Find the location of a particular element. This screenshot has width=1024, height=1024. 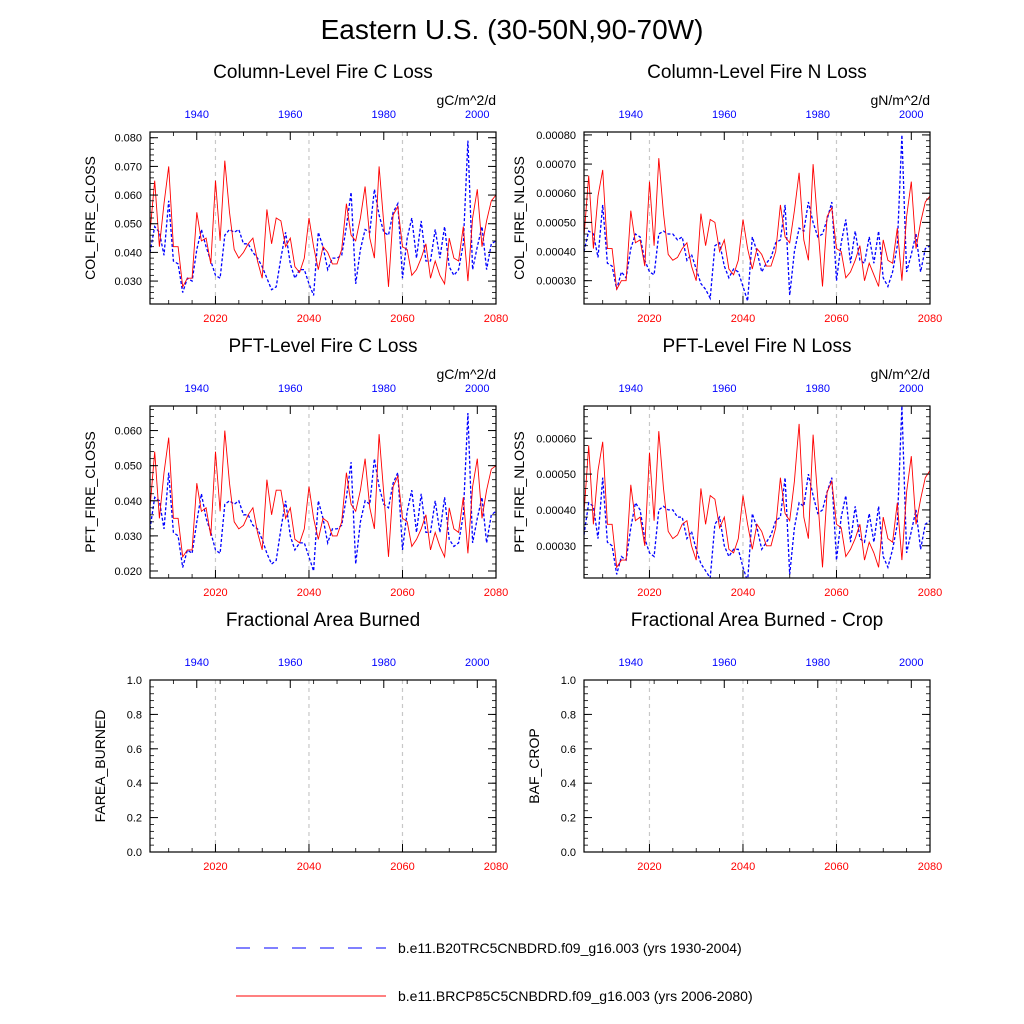

y-axis-label: COL_FIRE_NLOSS is located at coordinates (519, 218).